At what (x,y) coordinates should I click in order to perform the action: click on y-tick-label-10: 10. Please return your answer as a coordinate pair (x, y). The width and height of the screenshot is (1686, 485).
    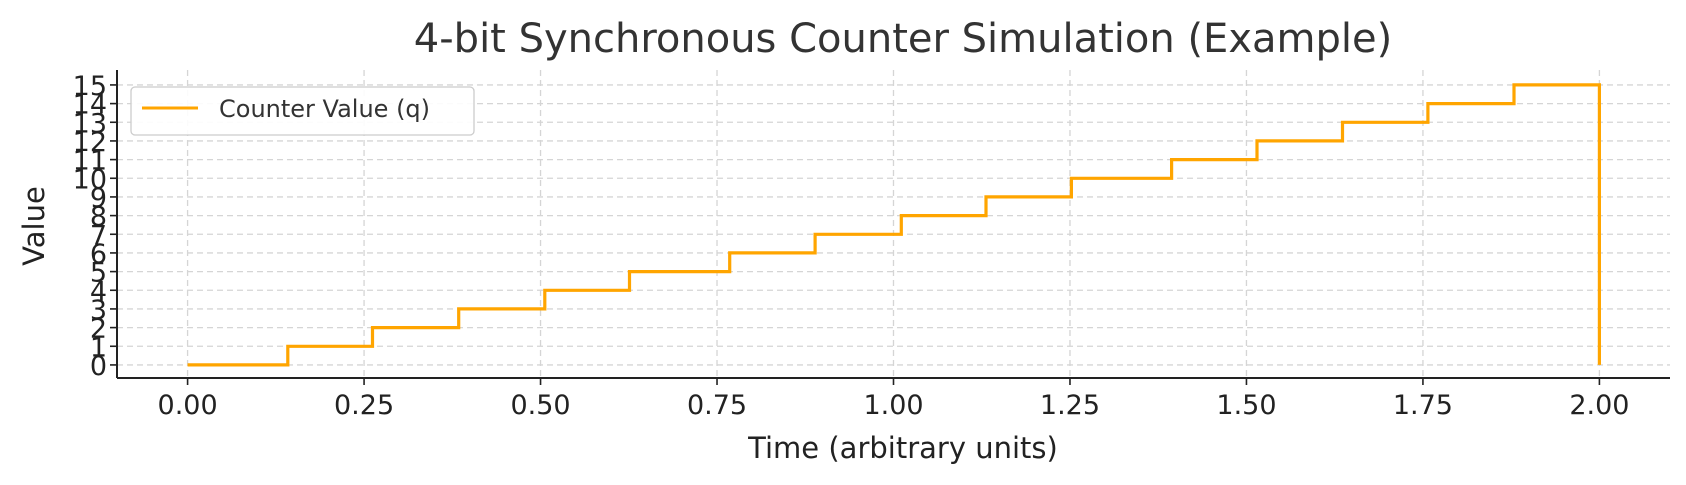
    Looking at the image, I should click on (90, 179).